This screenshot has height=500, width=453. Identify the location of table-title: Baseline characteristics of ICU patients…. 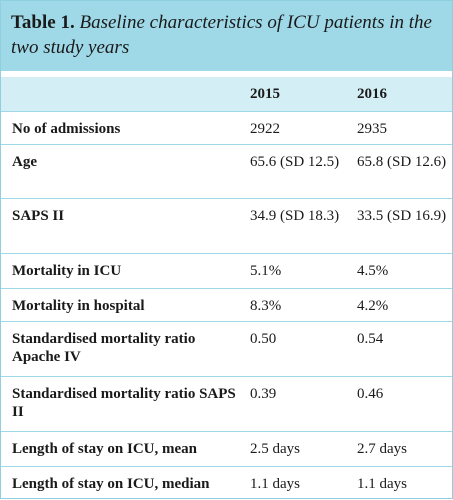
(221, 35).